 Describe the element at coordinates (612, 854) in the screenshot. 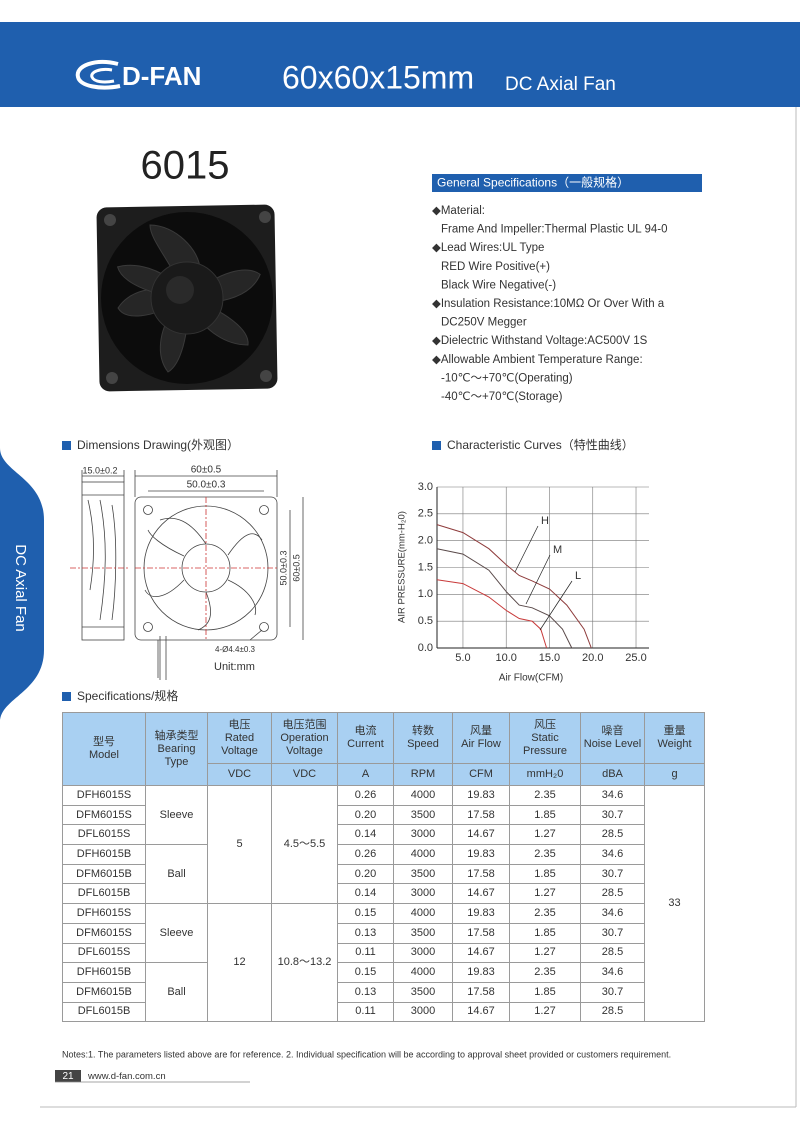

I see `value-cell: 34.6` at that location.